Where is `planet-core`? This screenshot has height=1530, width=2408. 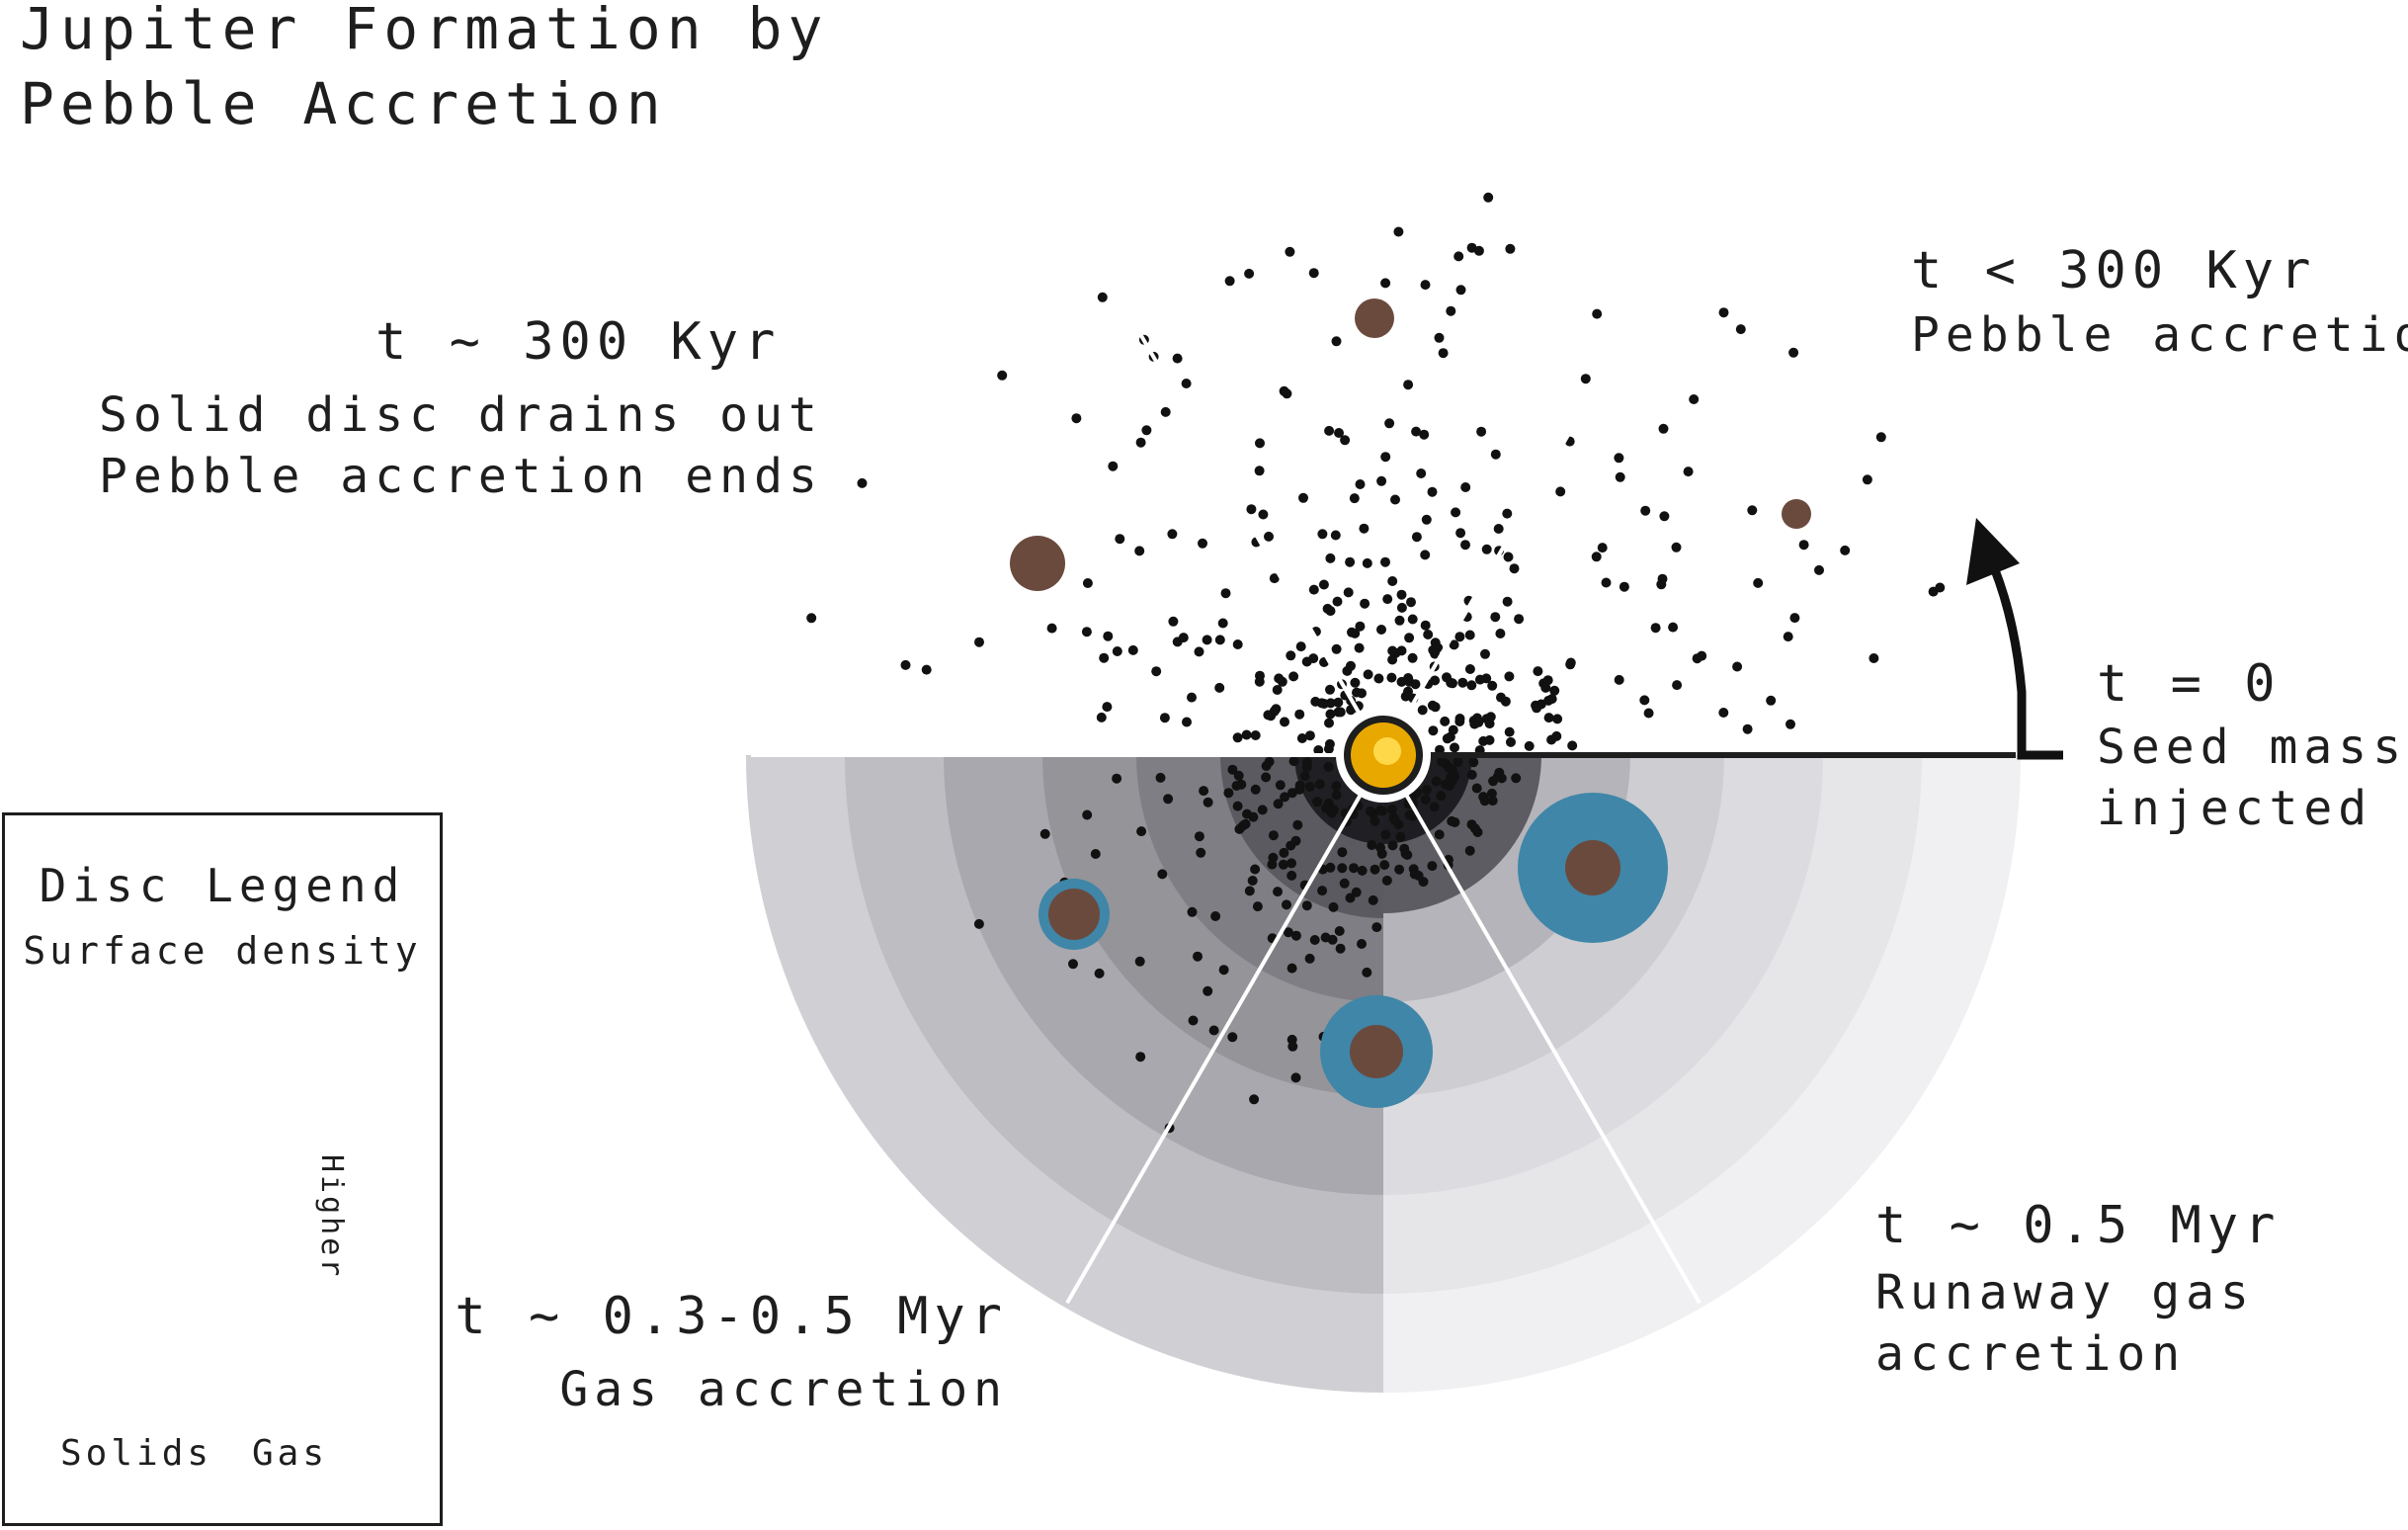
planet-core is located at coordinates (1376, 1051).